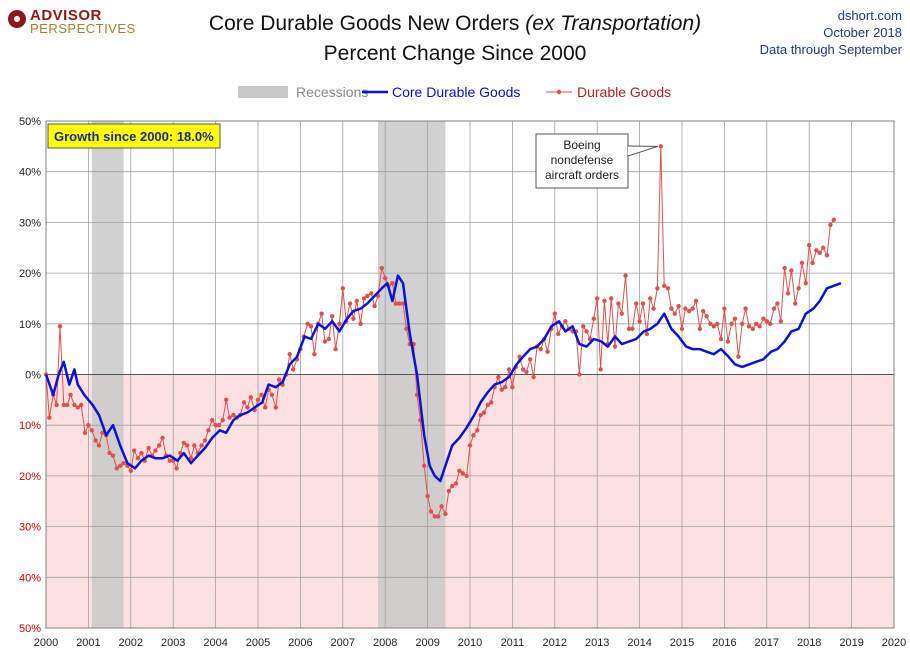 The image size is (910, 661). Describe the element at coordinates (30, 274) in the screenshot. I see `y-tick-label-3: 20%` at that location.